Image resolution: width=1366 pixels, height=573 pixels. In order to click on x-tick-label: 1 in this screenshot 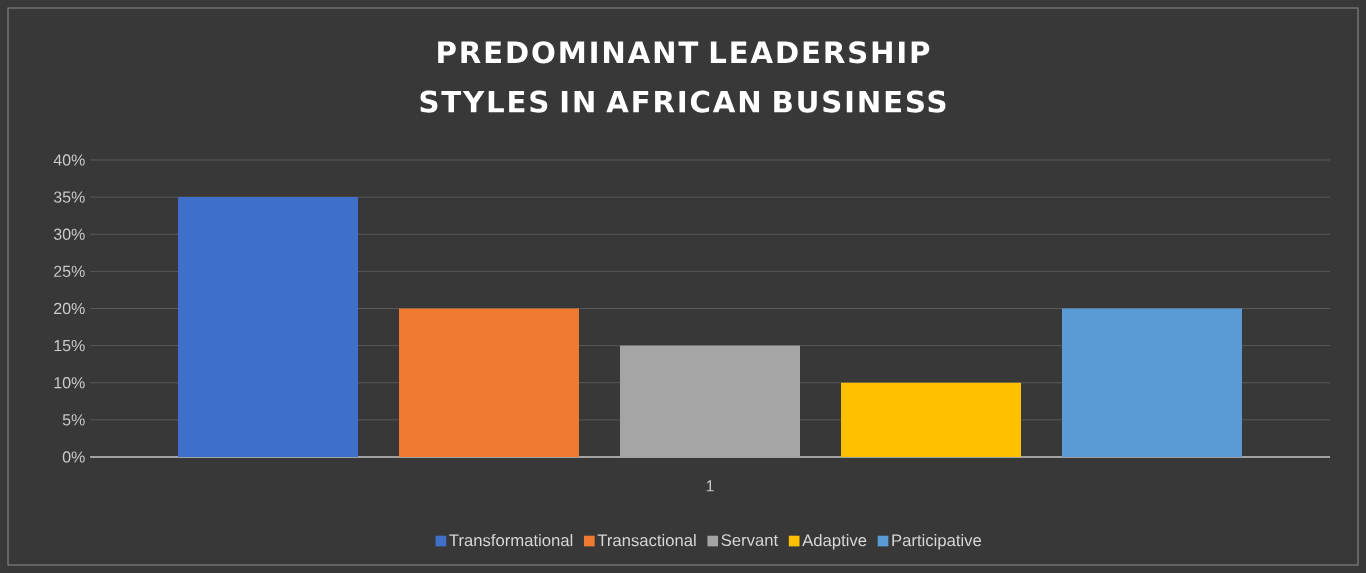, I will do `click(710, 486)`.